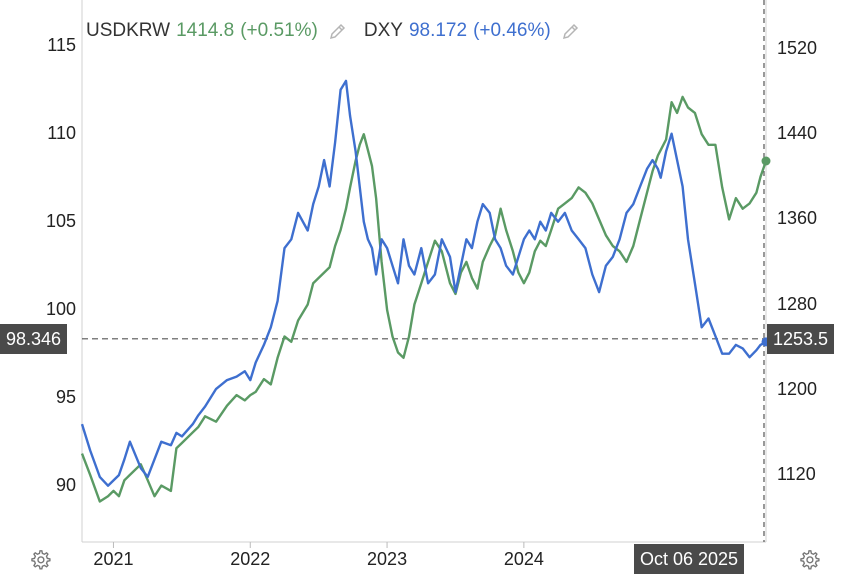 This screenshot has width=850, height=574. What do you see at coordinates (34, 338) in the screenshot?
I see `crosshair-left-value-badge: 98.346` at bounding box center [34, 338].